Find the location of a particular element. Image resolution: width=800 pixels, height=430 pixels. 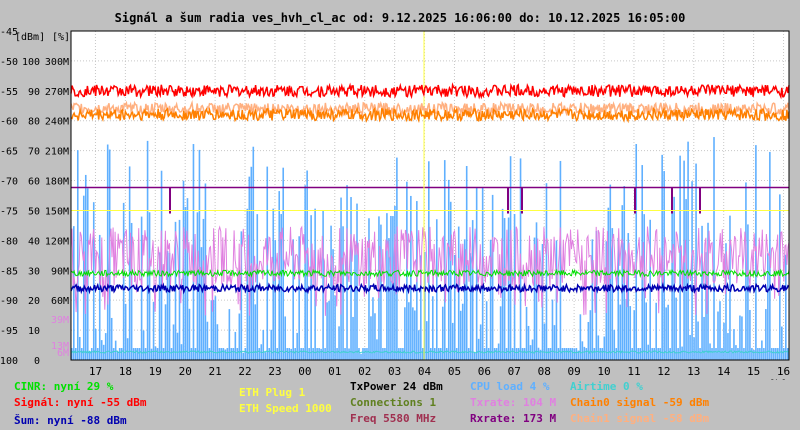

y-unit-dbm: [dBm] is located at coordinates (30, 37).